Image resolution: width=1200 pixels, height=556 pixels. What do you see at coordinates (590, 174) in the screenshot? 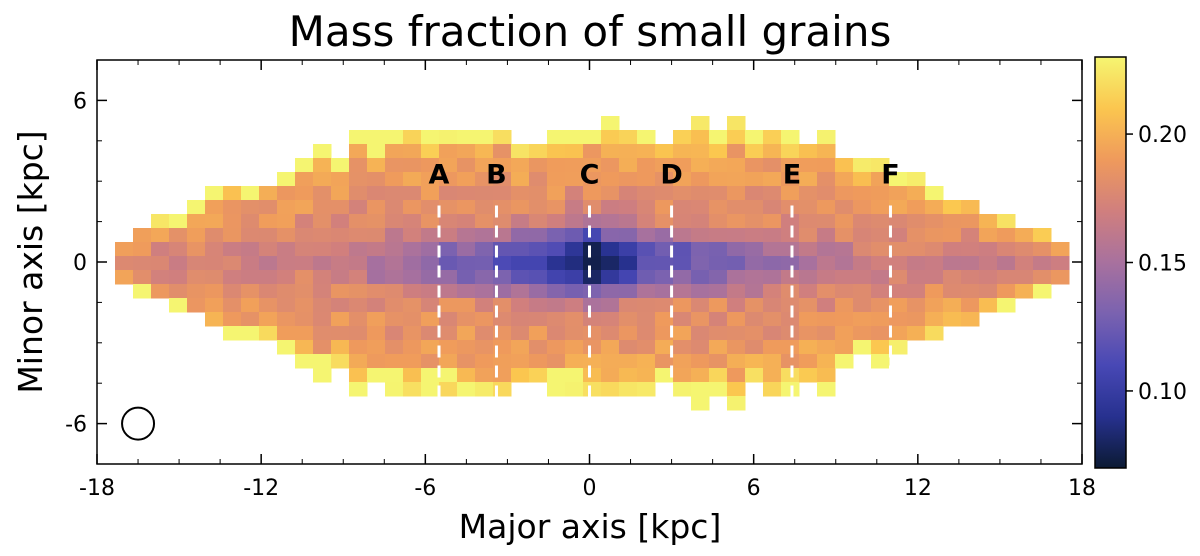
I see `cut-label-c: C` at bounding box center [590, 174].